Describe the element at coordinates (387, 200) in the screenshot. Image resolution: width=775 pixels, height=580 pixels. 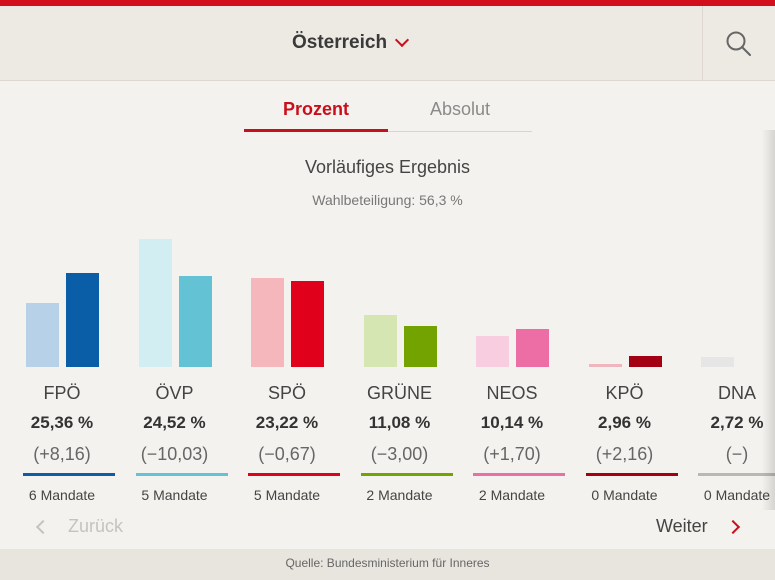
I see `turnout-label: Wahlbeteiligung: 56,3 %` at that location.